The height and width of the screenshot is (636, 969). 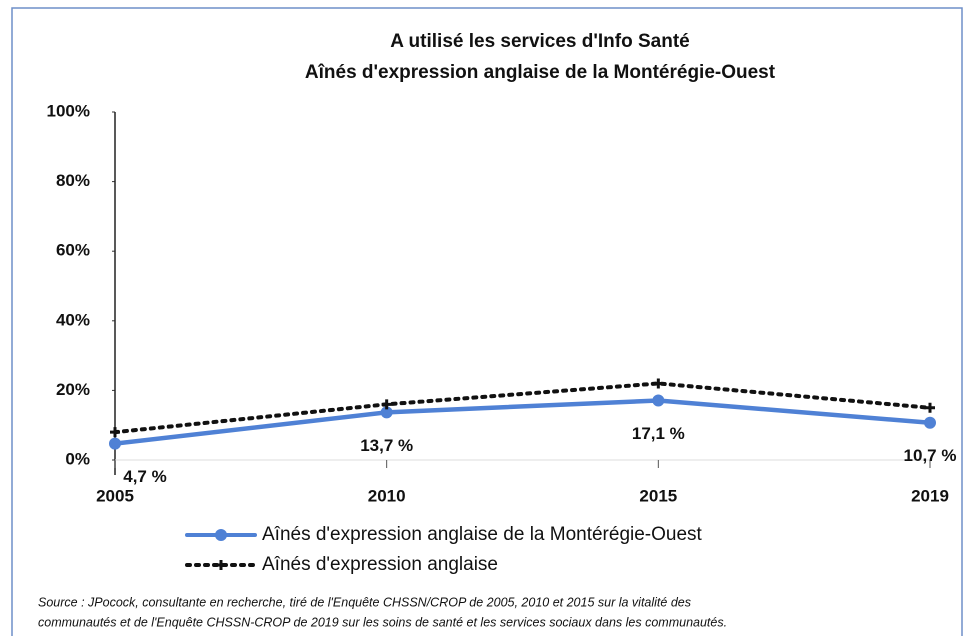 What do you see at coordinates (73, 389) in the screenshot?
I see `y-tick-label: 20%` at bounding box center [73, 389].